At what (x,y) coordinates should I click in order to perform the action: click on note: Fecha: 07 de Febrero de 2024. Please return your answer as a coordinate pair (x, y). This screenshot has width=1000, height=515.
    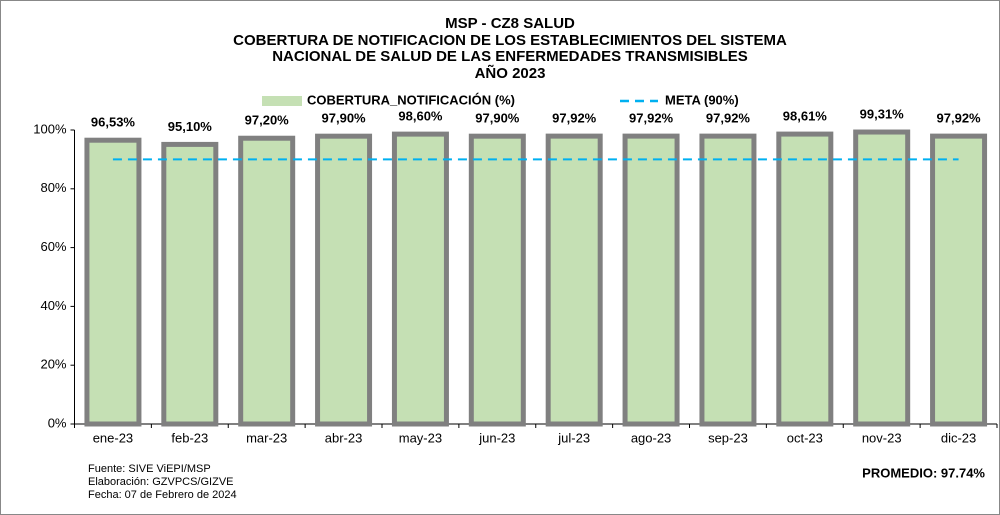
    Looking at the image, I should click on (162, 495).